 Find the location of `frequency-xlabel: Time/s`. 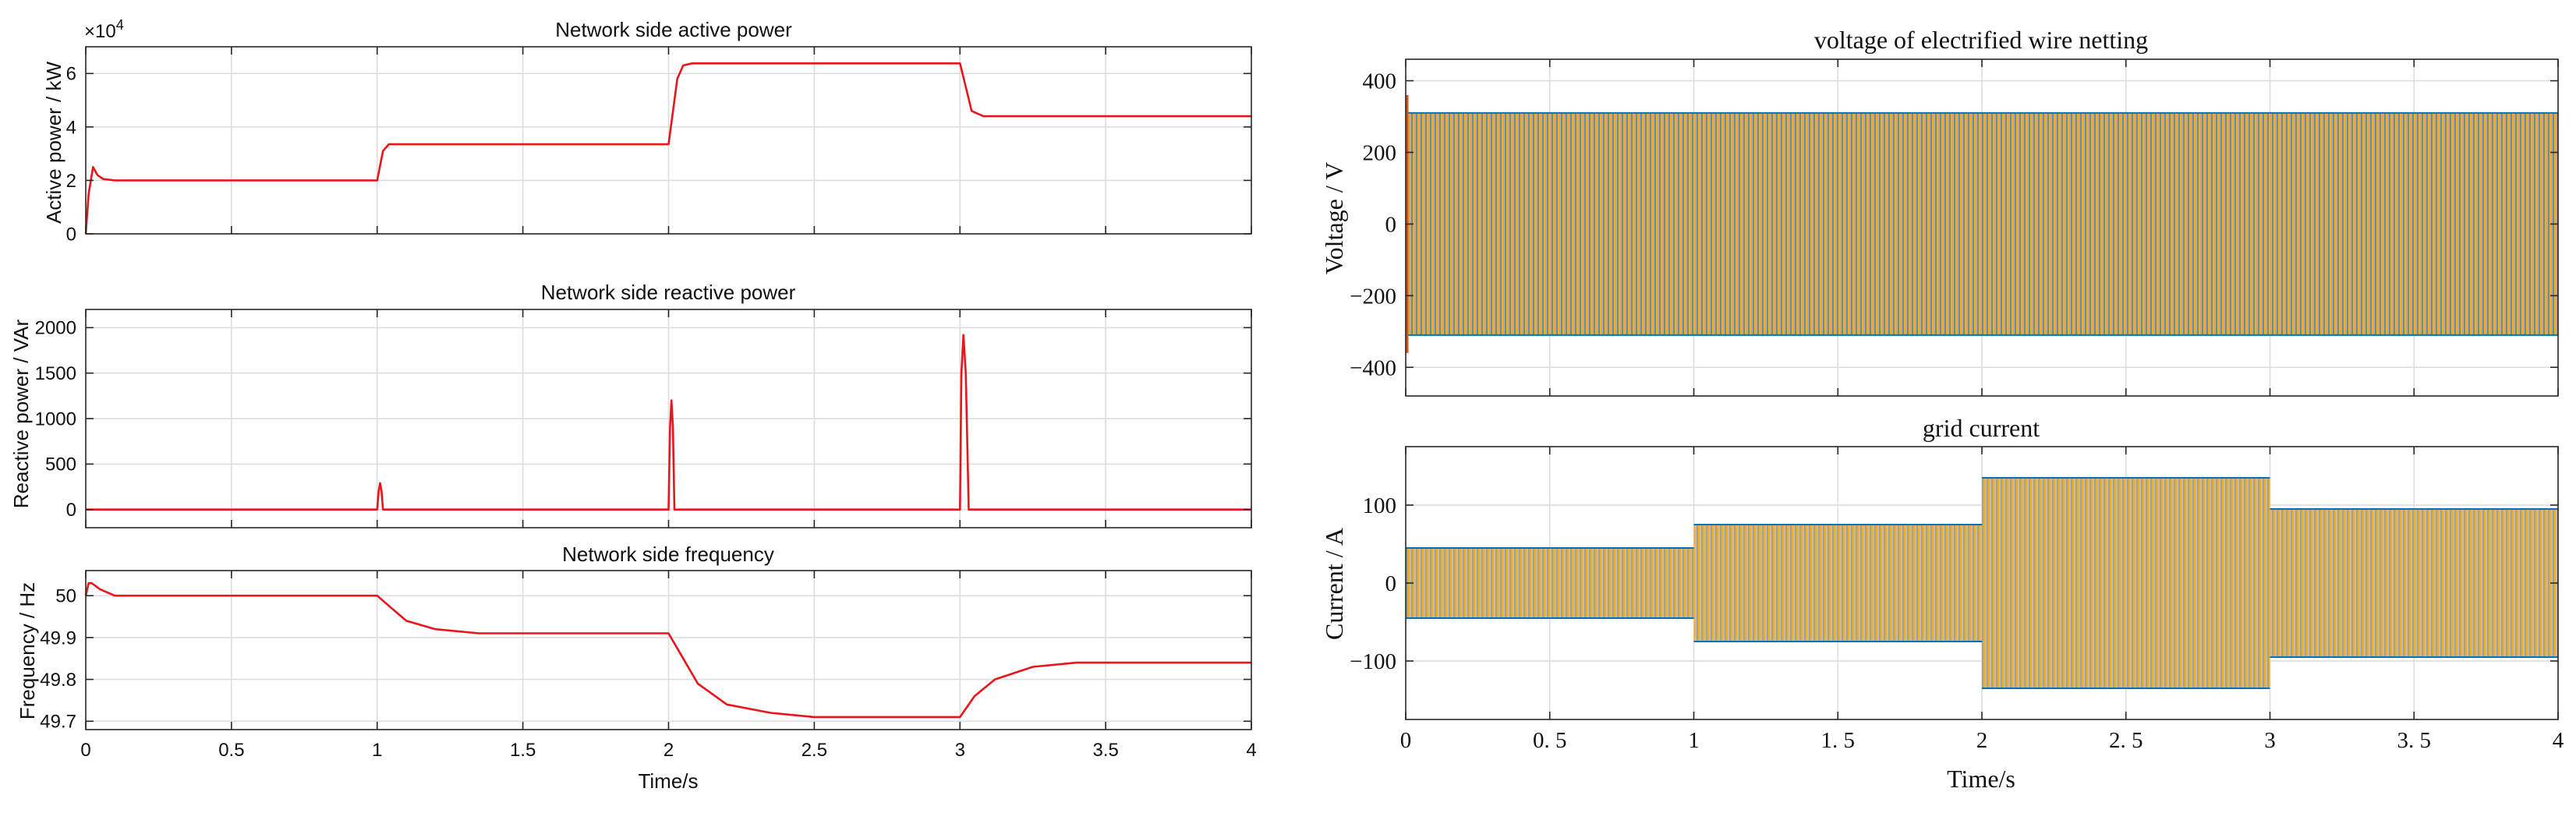

frequency-xlabel: Time/s is located at coordinates (668, 781).